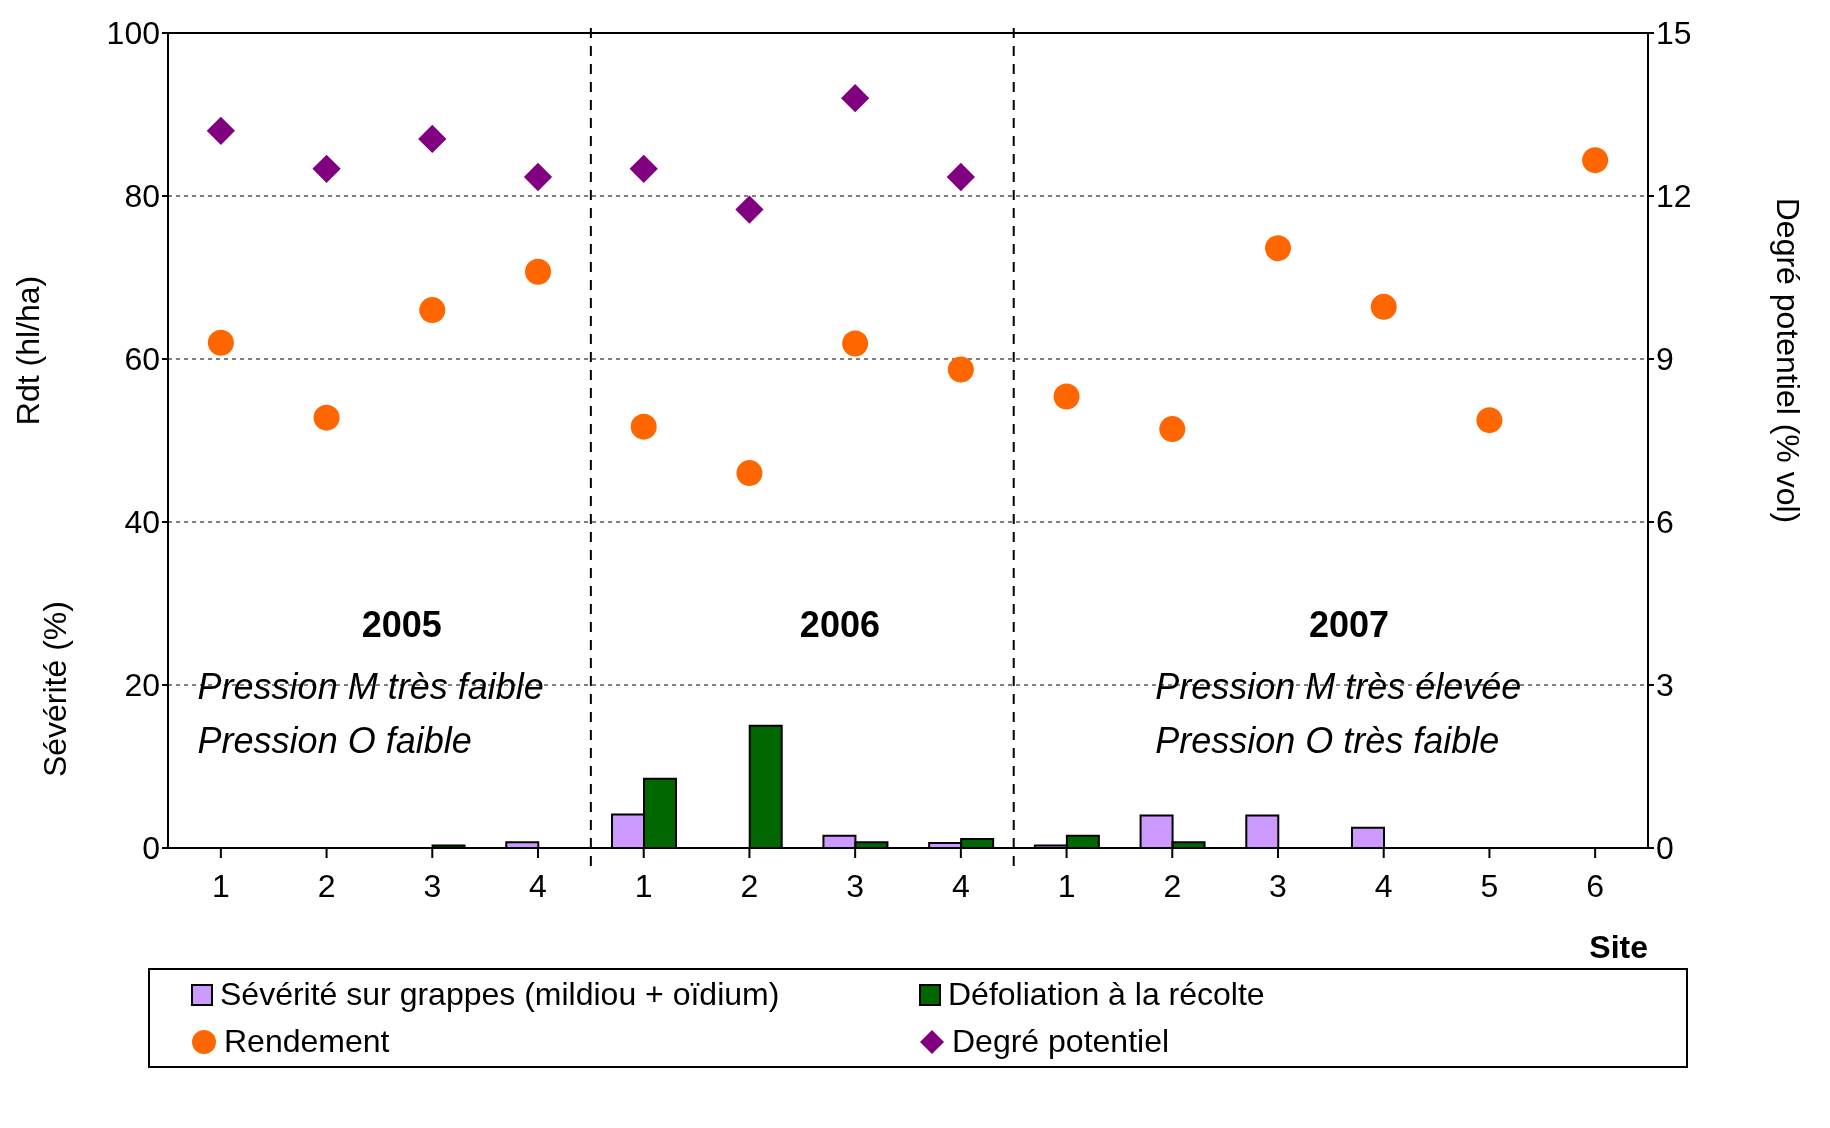  Describe the element at coordinates (500, 994) in the screenshot. I see `legend-label: Sévérité sur grappes (mildiou + oïdium)` at that location.